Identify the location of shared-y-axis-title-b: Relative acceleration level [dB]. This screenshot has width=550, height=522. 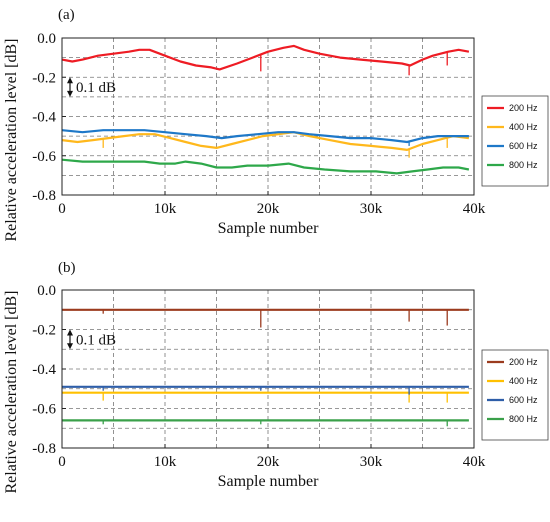
(11, 391).